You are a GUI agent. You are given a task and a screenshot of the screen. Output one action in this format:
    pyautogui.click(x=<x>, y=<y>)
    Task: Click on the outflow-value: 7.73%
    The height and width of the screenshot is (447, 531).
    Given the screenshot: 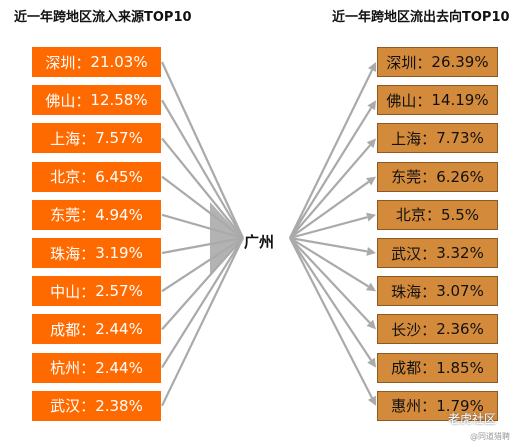 What is the action you would take?
    pyautogui.click(x=460, y=138)
    